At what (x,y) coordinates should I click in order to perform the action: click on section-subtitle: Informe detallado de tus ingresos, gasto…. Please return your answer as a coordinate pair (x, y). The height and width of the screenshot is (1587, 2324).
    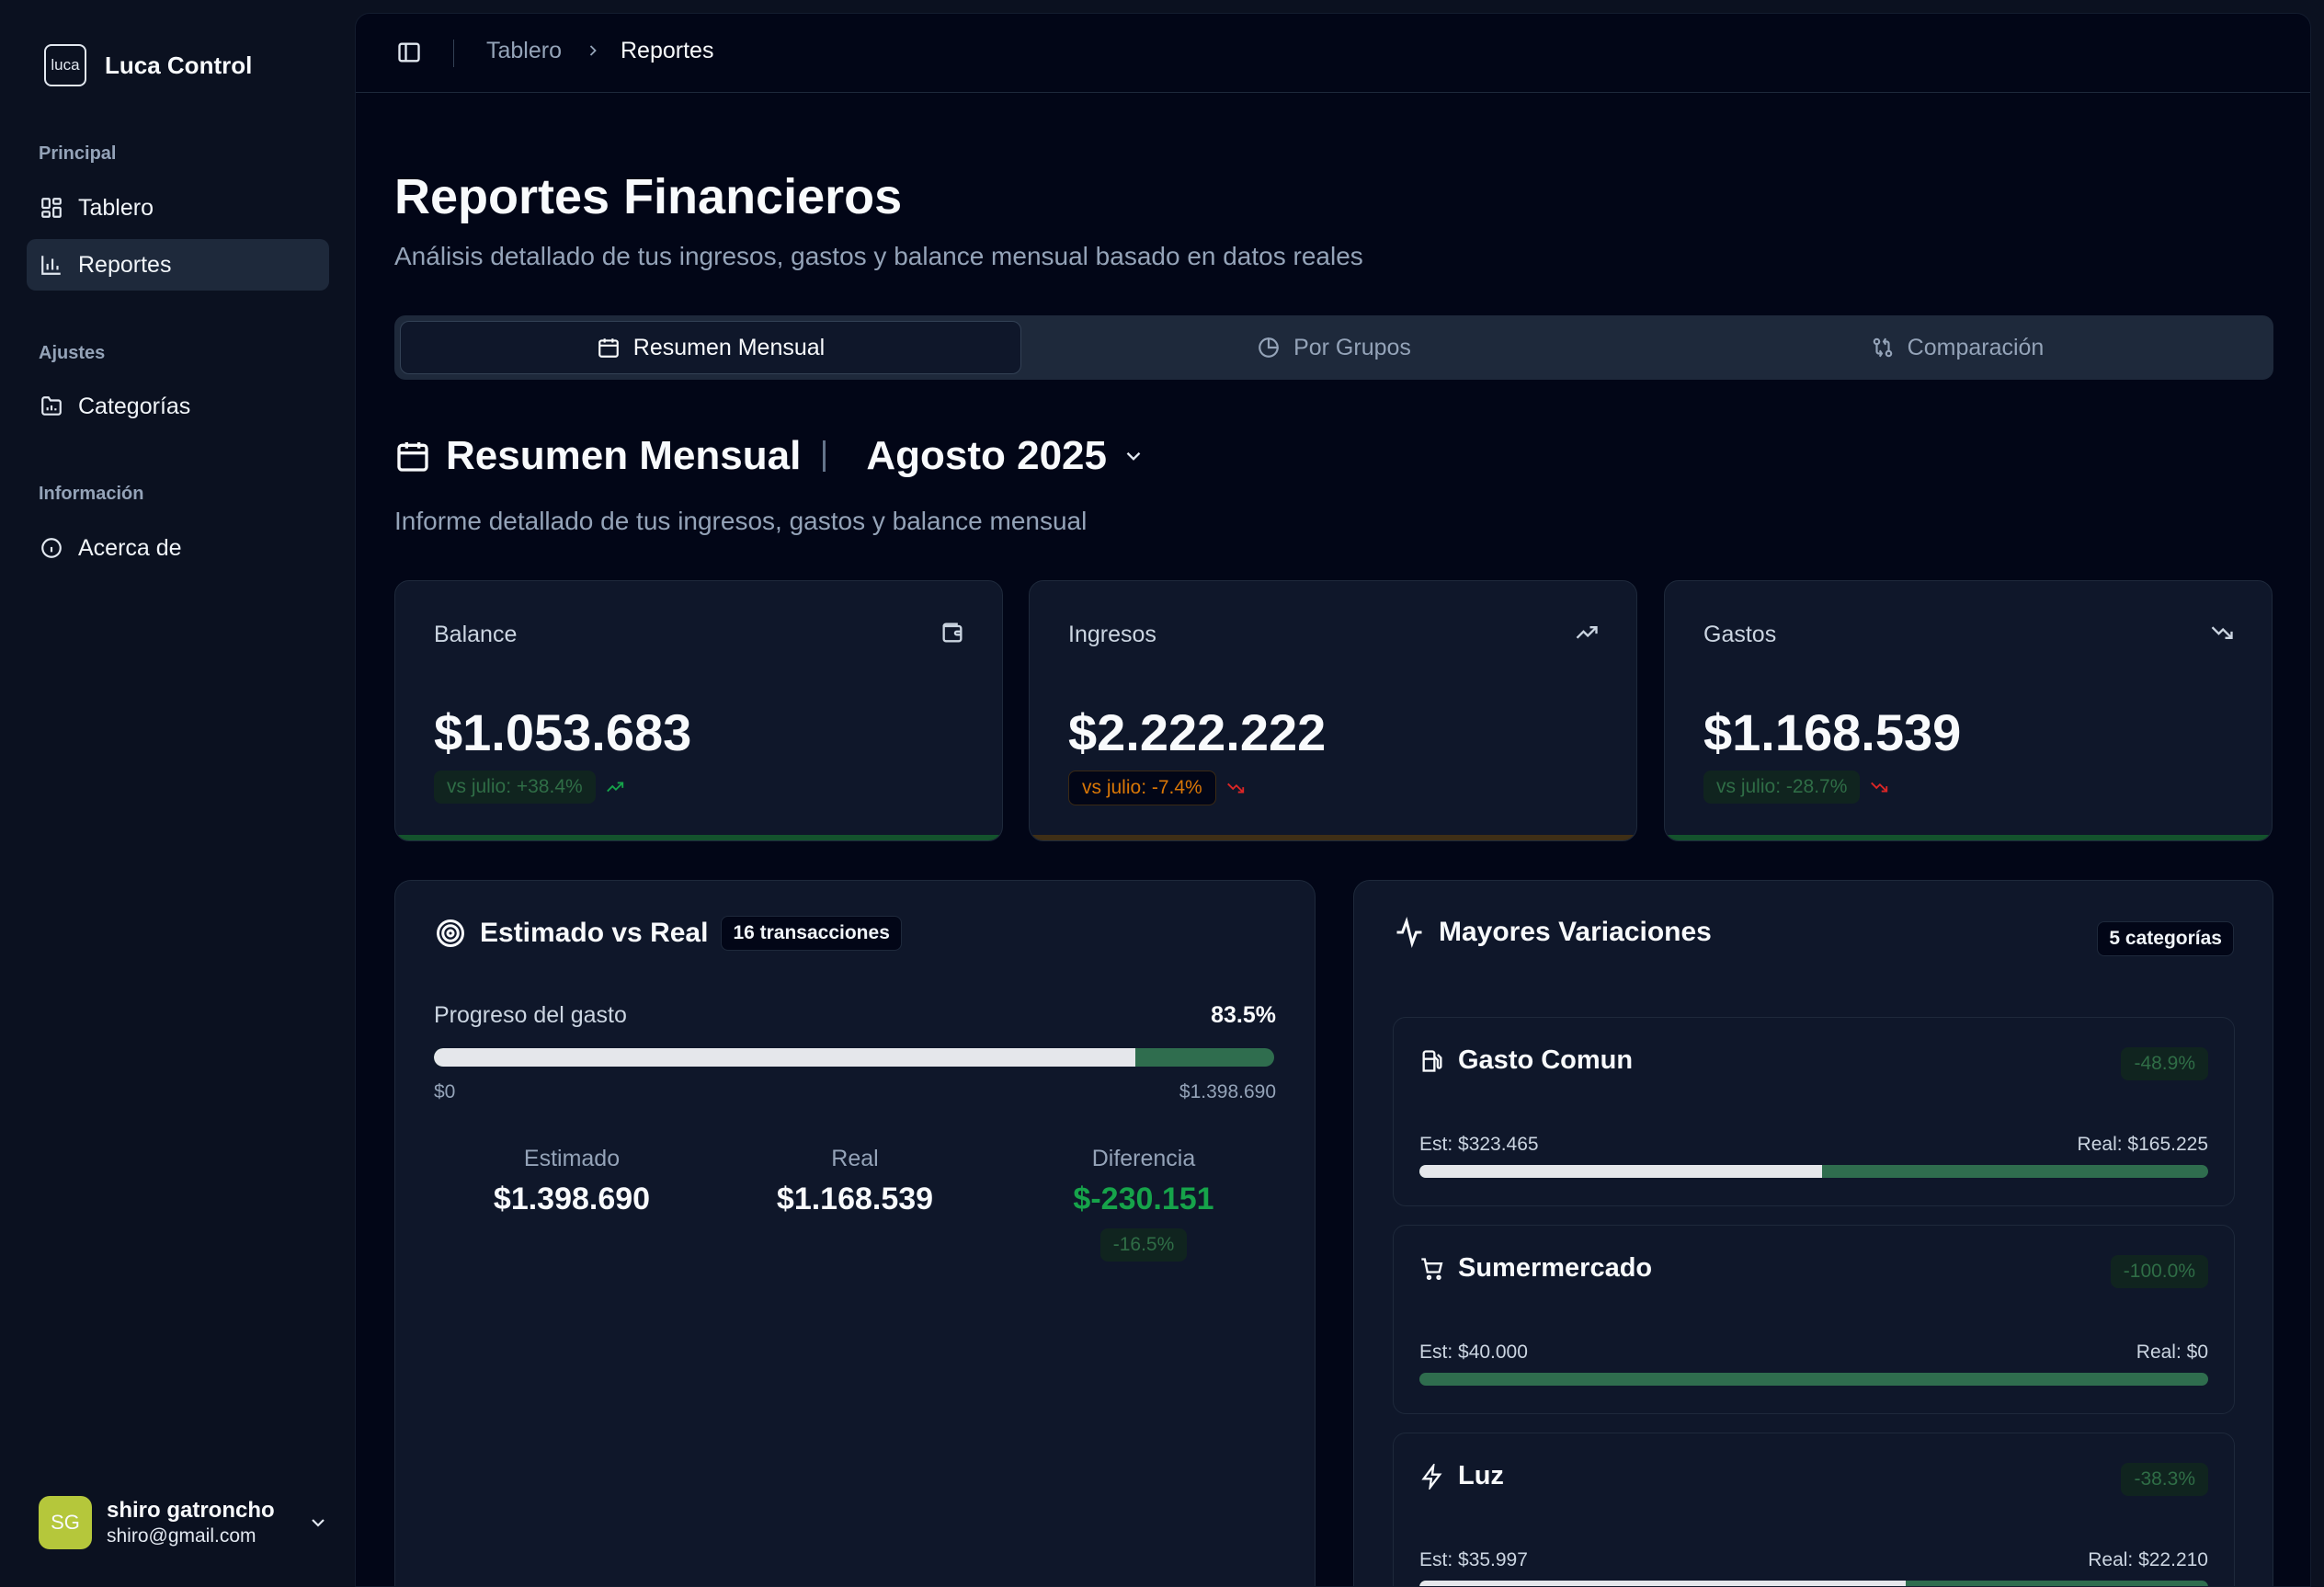
    Looking at the image, I should click on (741, 521).